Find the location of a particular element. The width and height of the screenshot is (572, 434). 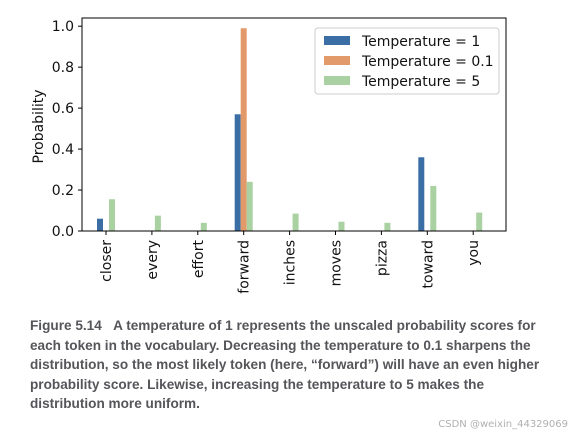

x-tick-label-forward: forward is located at coordinates (245, 267).